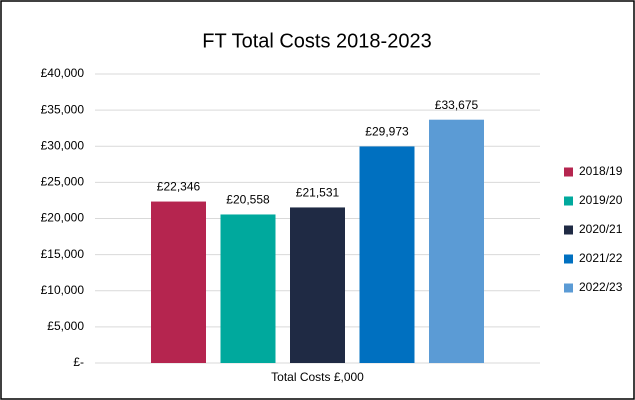 The image size is (635, 400). What do you see at coordinates (248, 200) in the screenshot?
I see `data-label: £20,558` at bounding box center [248, 200].